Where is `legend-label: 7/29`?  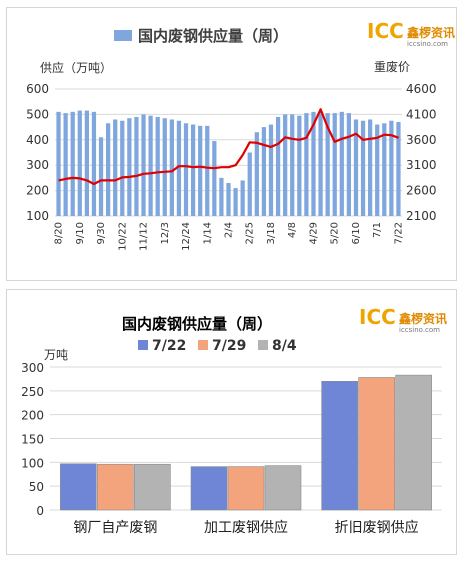
legend-label: 7/29 is located at coordinates (229, 346).